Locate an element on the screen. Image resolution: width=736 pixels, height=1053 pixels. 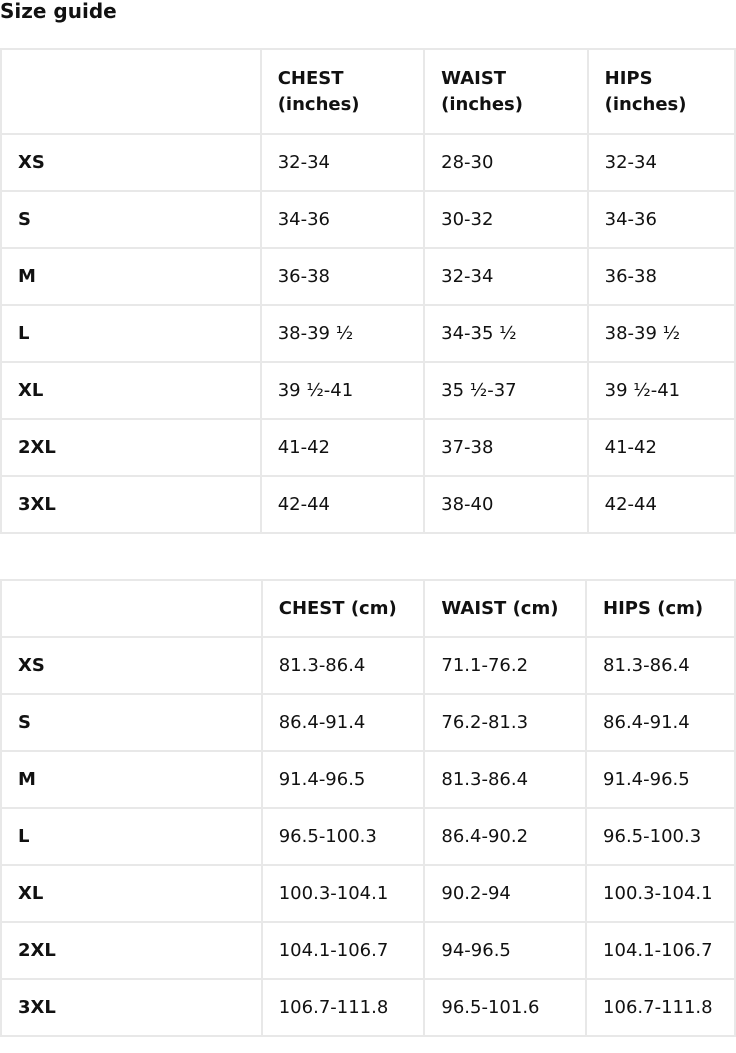
table-row: S 34-36 30-32 34-36 is located at coordinates (368, 219).